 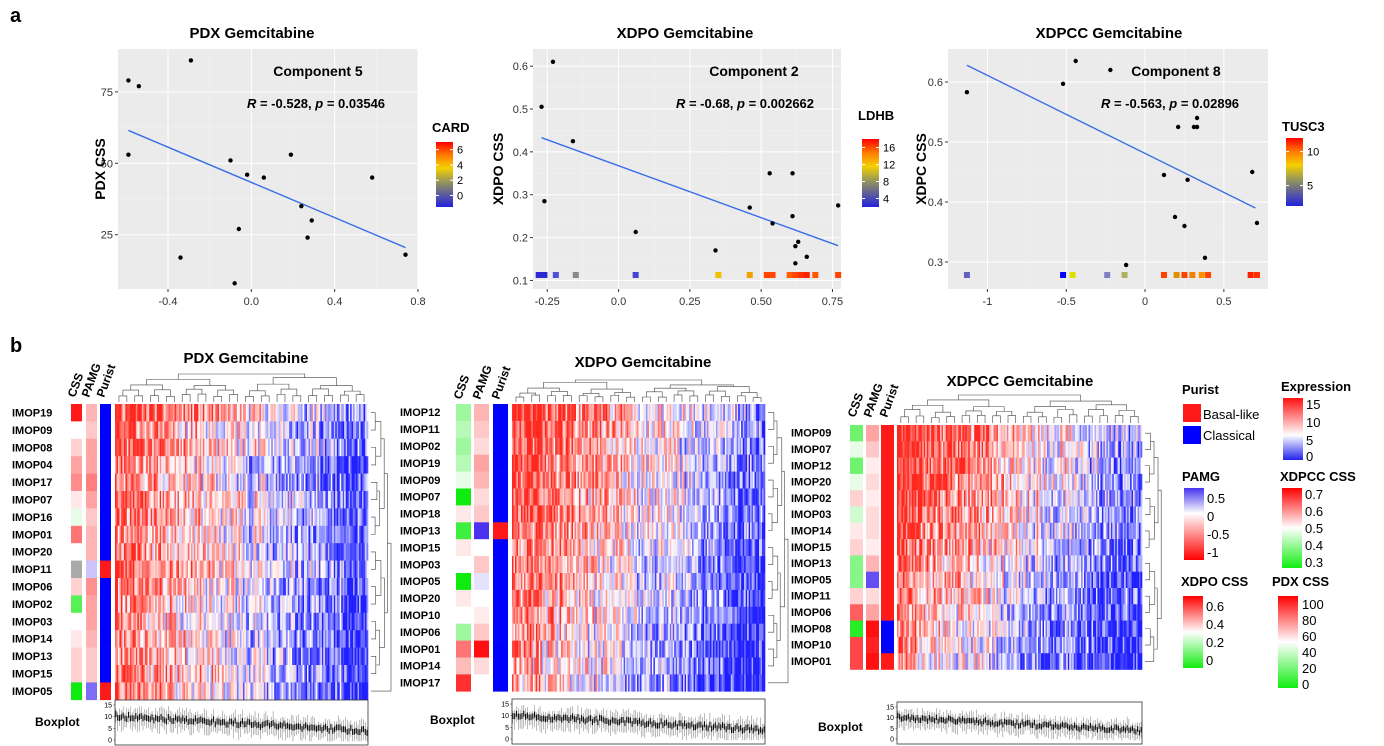 I want to click on row-label: IMOP06, so click(x=32, y=588).